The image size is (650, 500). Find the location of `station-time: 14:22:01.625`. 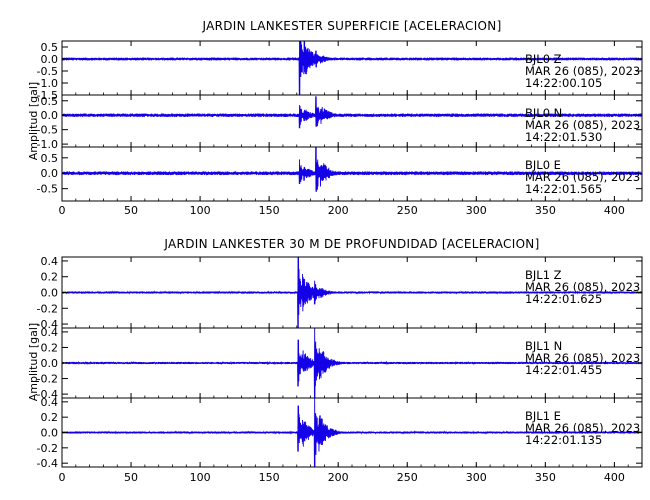

station-time: 14:22:01.625 is located at coordinates (563, 299).